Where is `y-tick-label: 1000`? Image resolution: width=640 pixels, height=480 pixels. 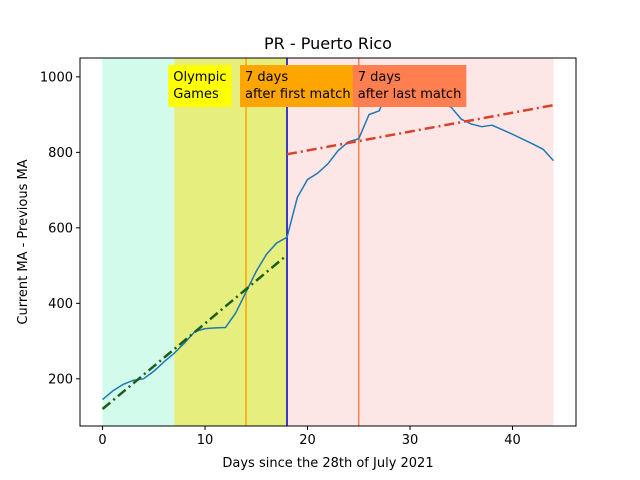
y-tick-label: 1000 is located at coordinates (56, 77).